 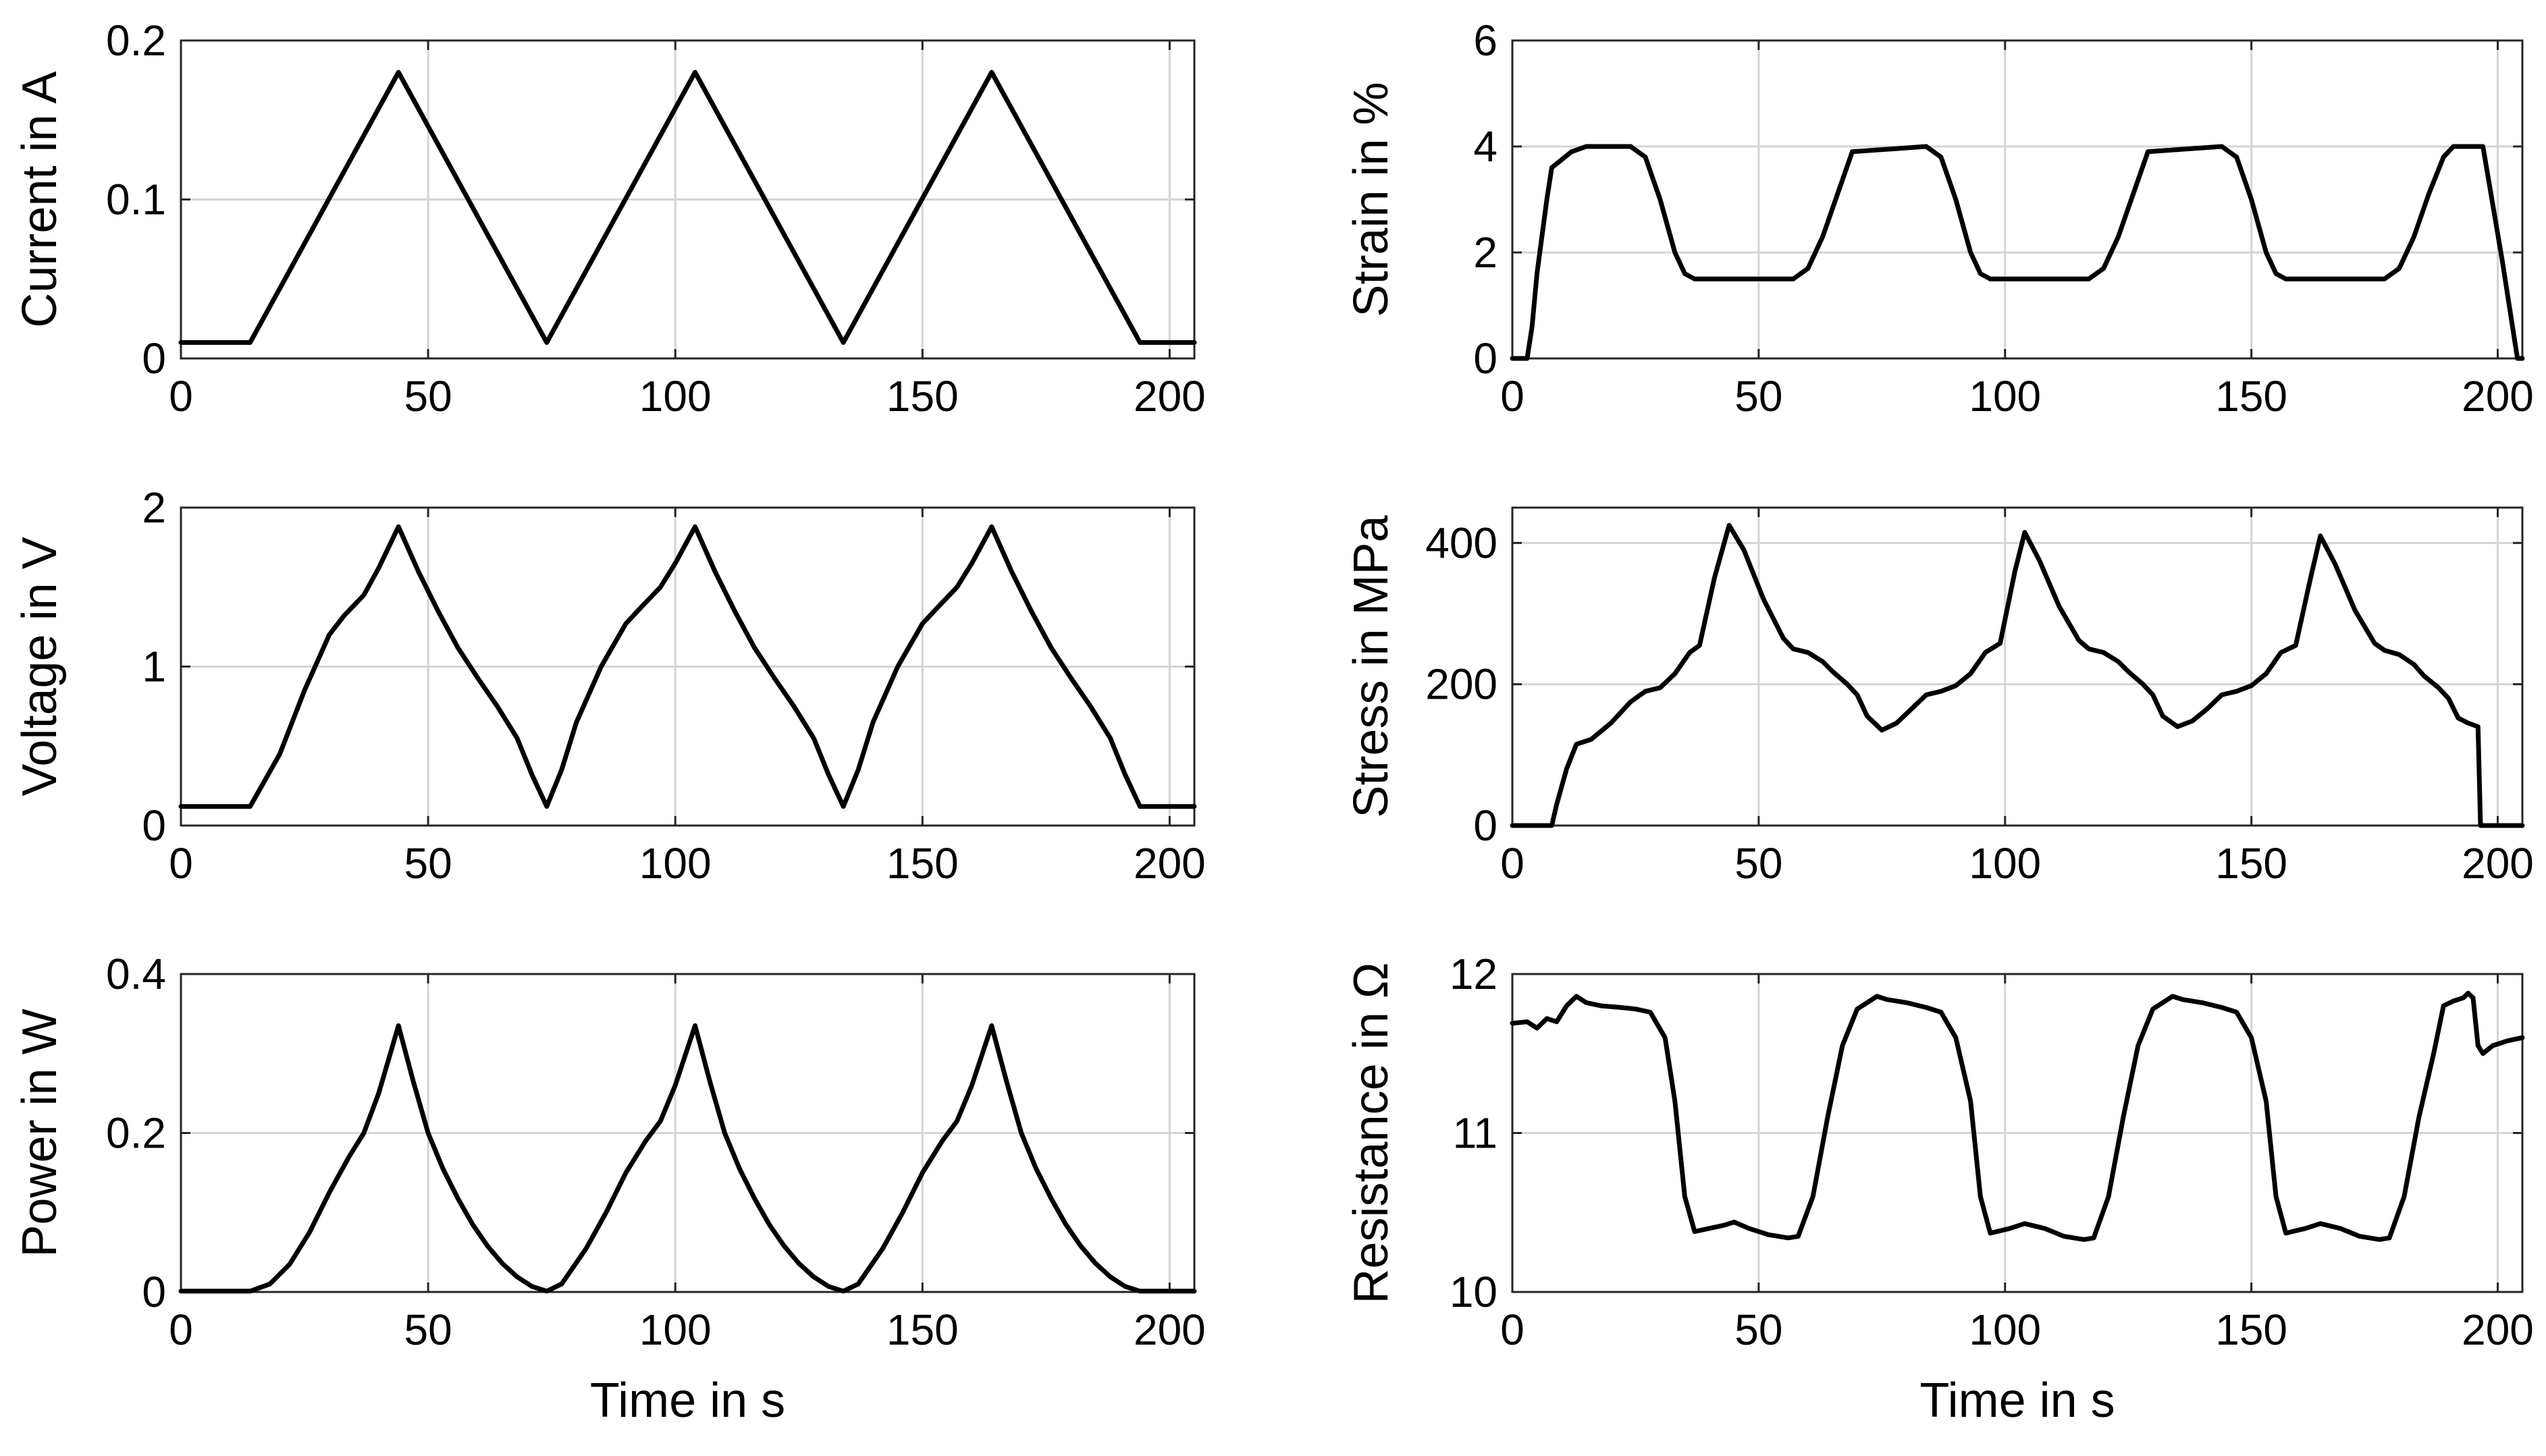 I want to click on y-tick-label: 12, so click(x=1473, y=974).